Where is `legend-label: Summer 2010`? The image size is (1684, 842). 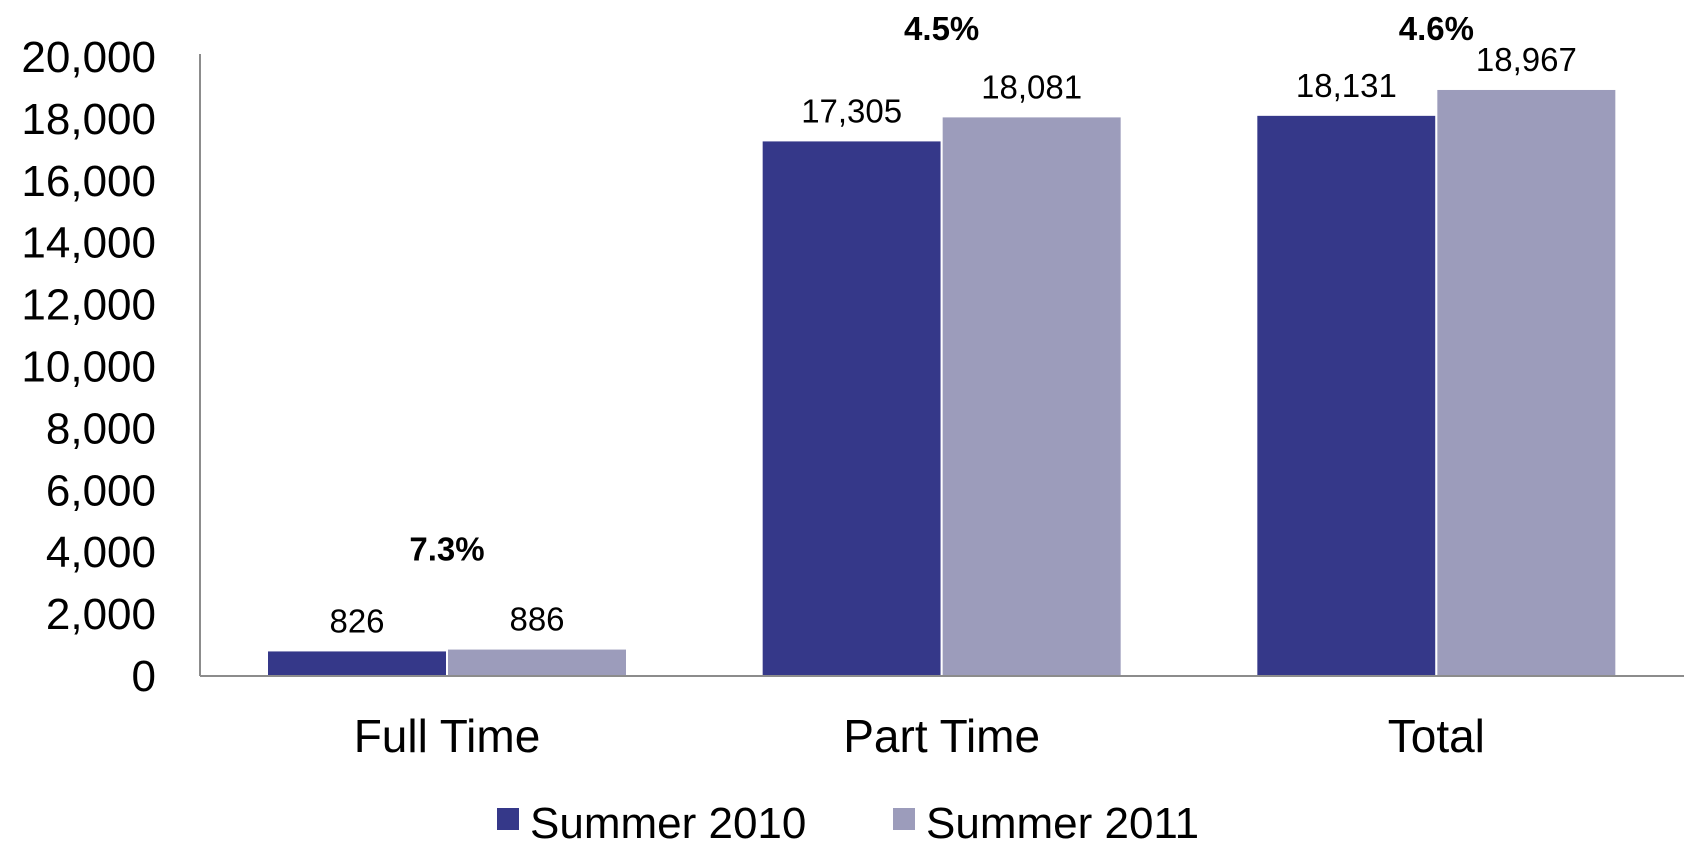 legend-label: Summer 2010 is located at coordinates (668, 820).